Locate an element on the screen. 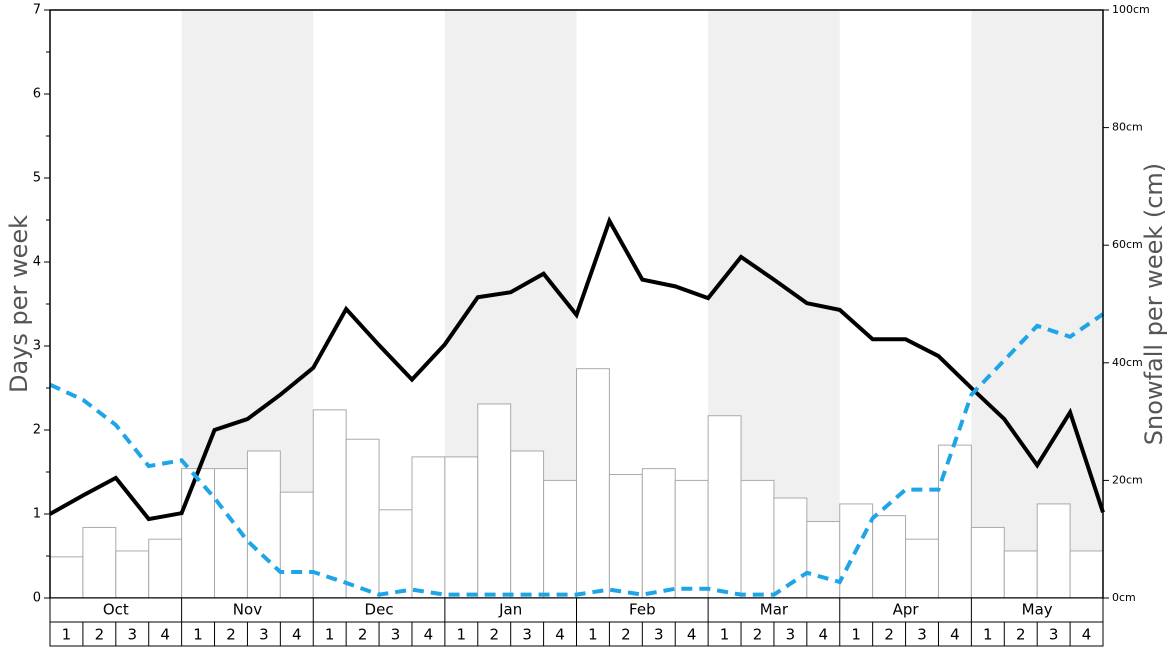 This screenshot has width=1168, height=648. y-tick-label: 5 is located at coordinates (37, 178).